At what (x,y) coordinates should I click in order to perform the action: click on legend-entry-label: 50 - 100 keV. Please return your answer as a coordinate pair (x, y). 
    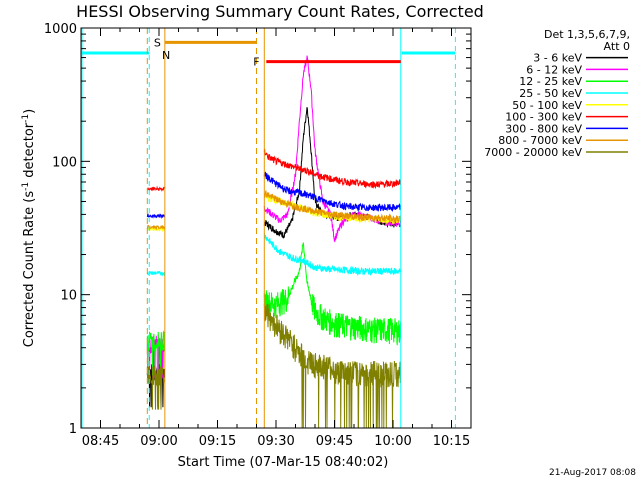
    Looking at the image, I should click on (547, 105).